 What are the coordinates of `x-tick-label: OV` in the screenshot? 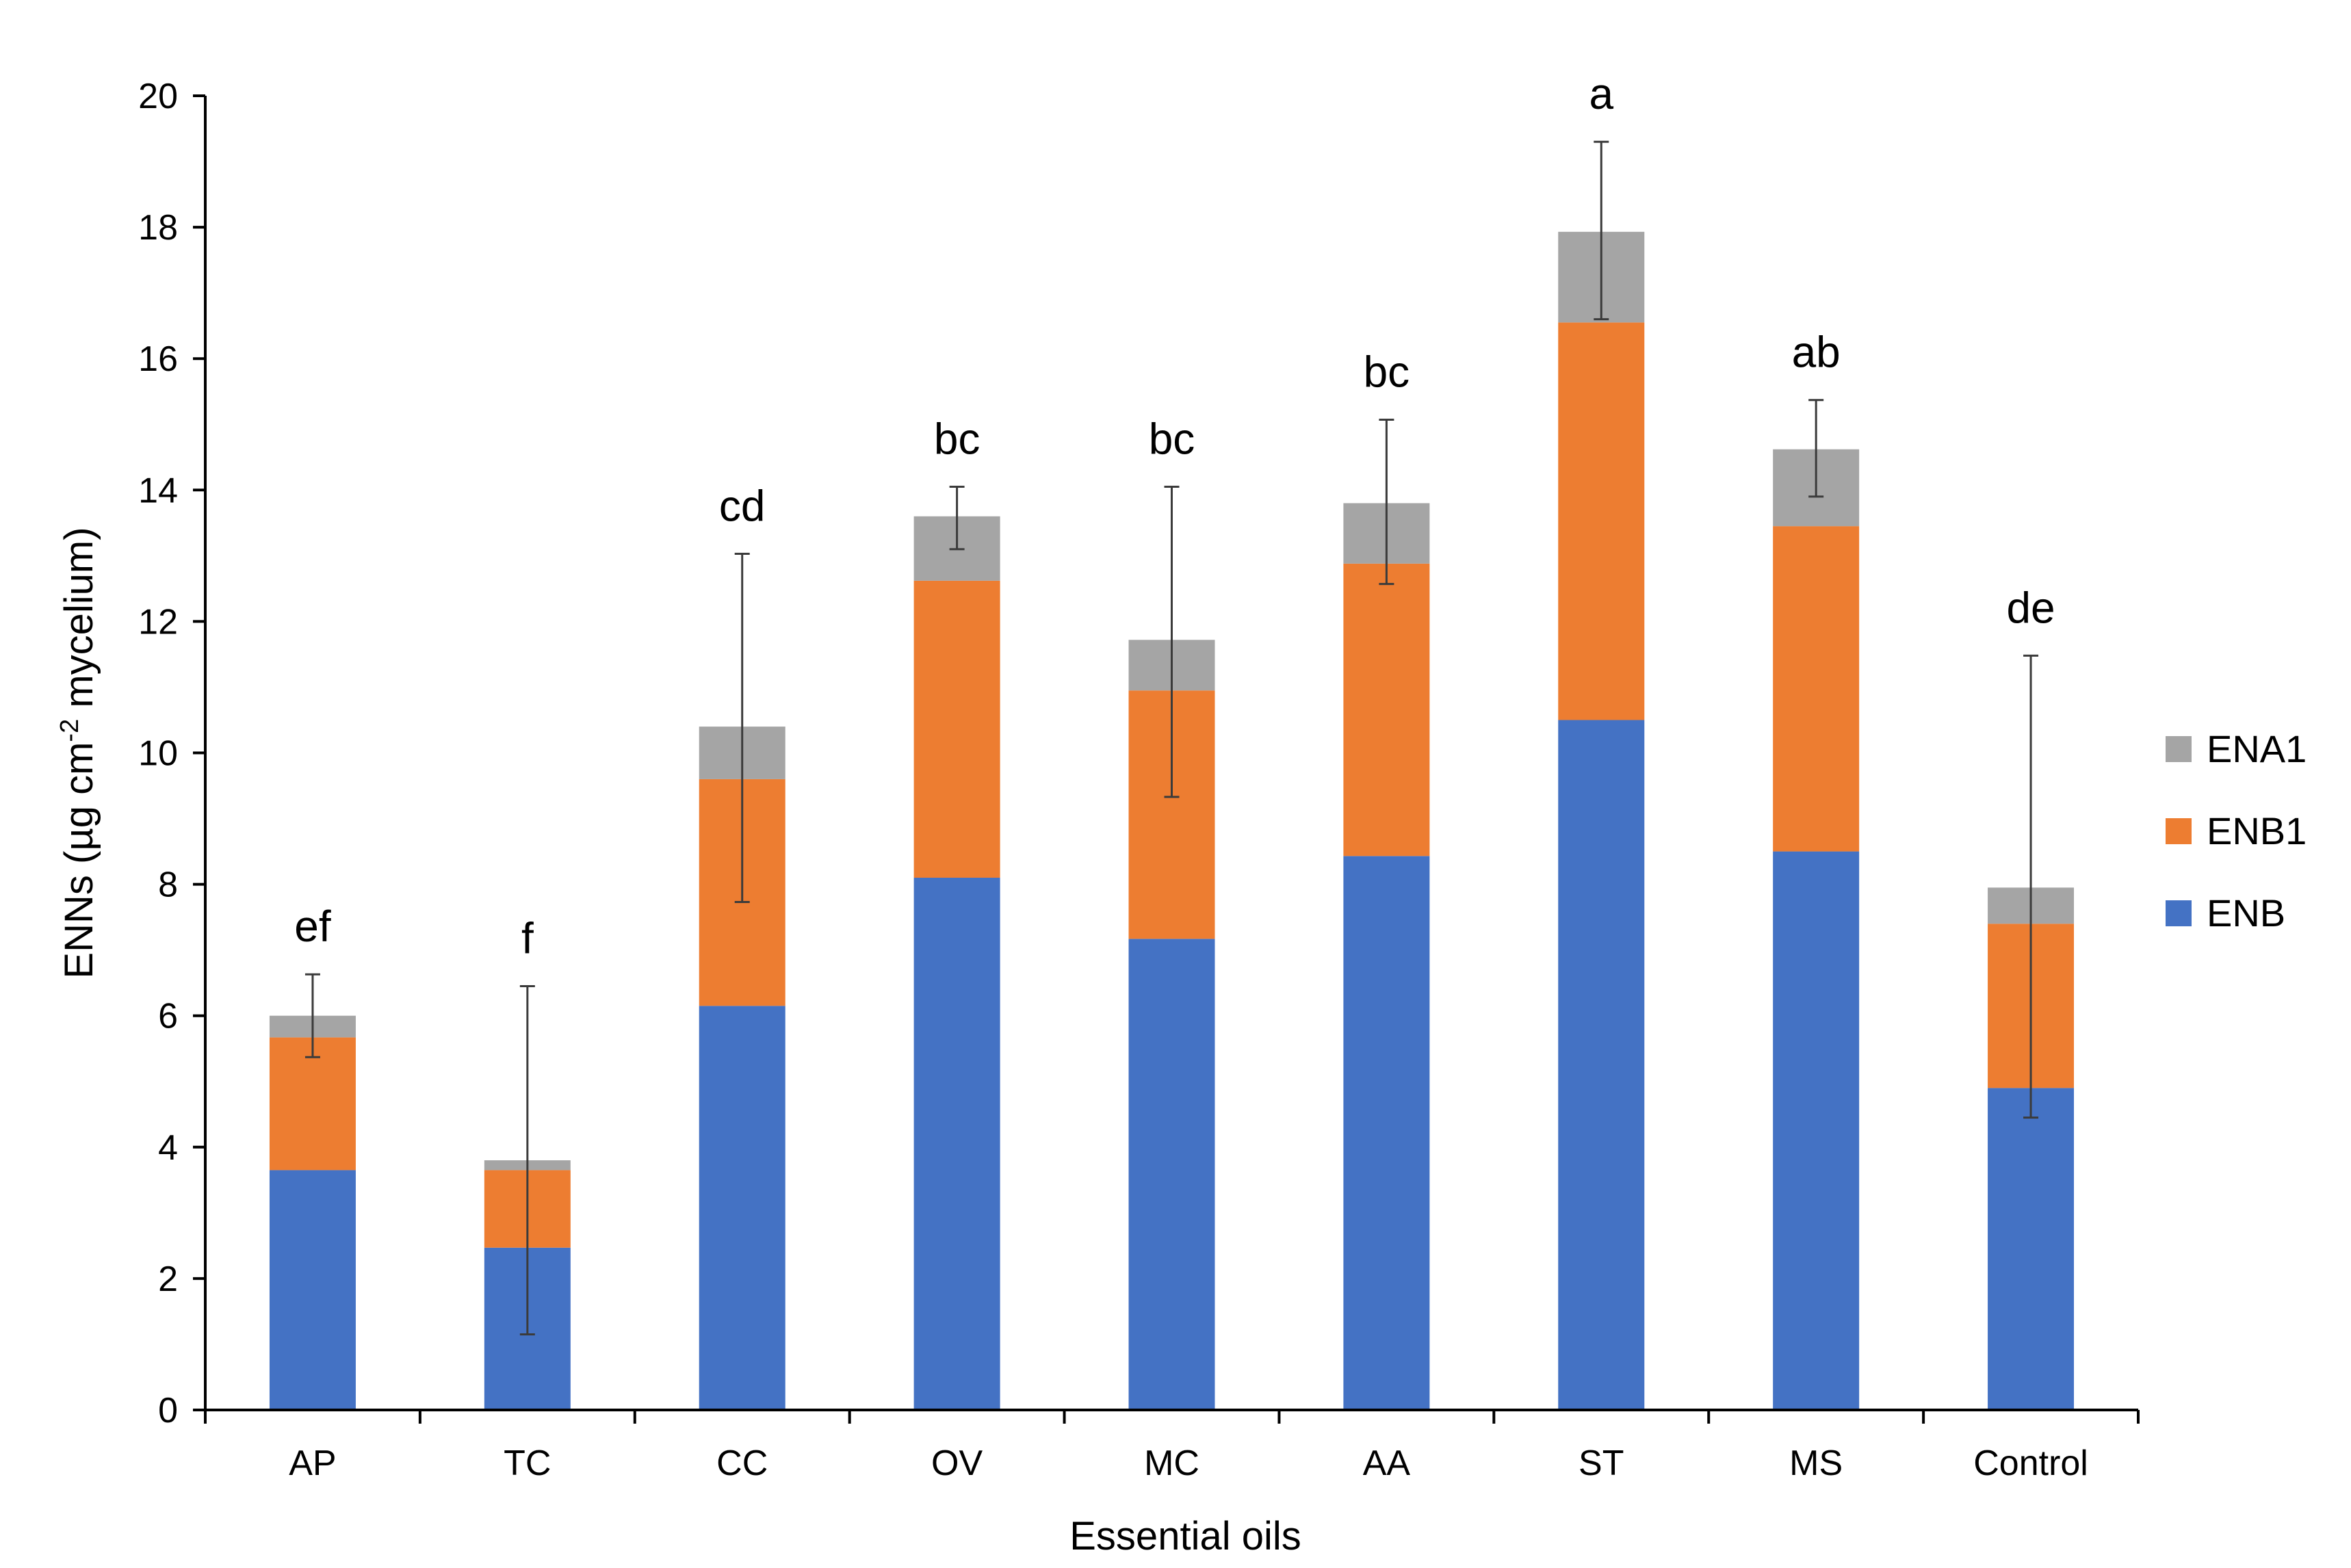 It's located at (957, 1463).